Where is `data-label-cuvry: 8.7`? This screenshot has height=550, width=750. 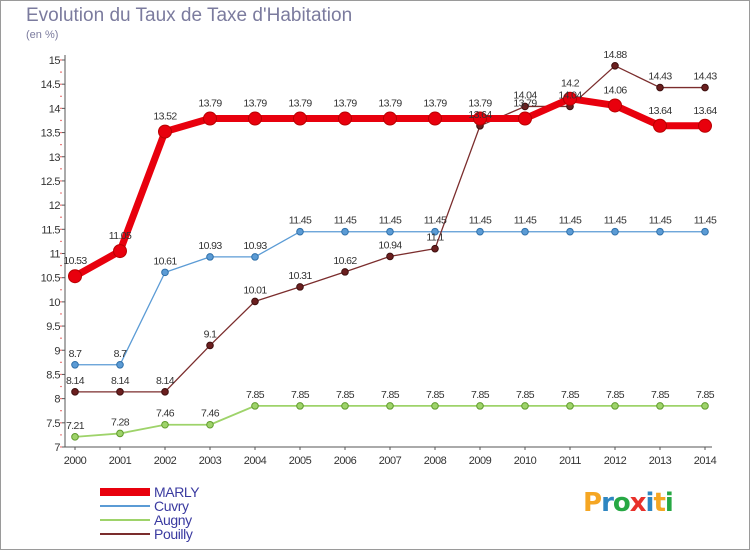
data-label-cuvry: 8.7 is located at coordinates (121, 354).